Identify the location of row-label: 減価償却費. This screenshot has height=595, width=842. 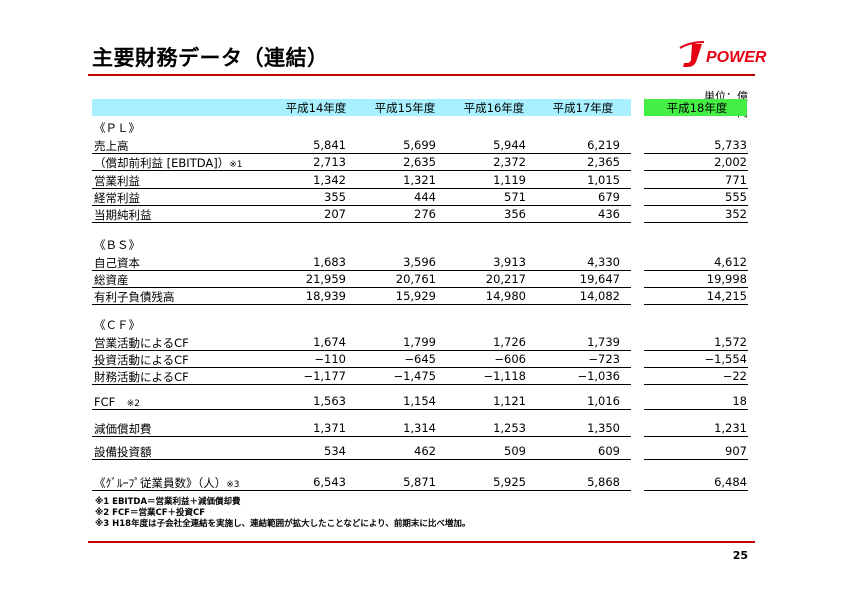
(123, 429).